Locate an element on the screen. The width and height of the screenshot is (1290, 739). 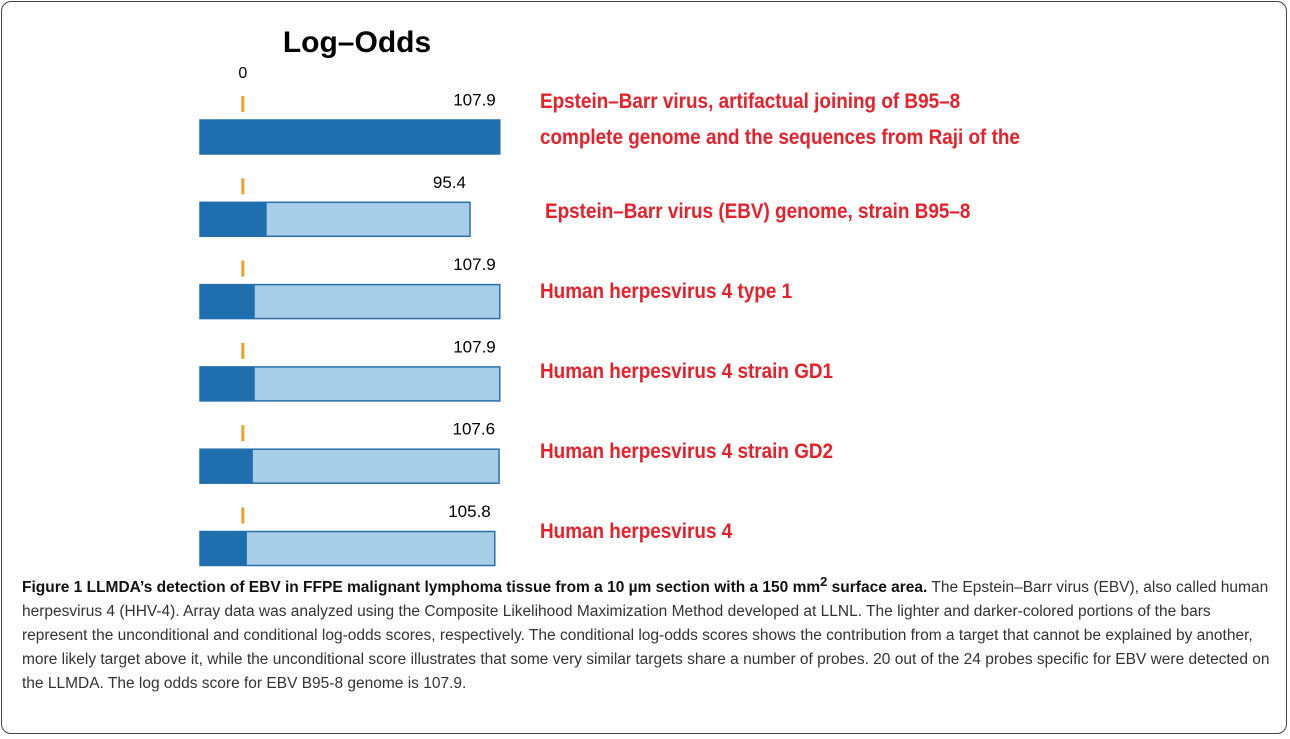
category-label: Human herpesvirus 4 strain GD1 is located at coordinates (687, 371).